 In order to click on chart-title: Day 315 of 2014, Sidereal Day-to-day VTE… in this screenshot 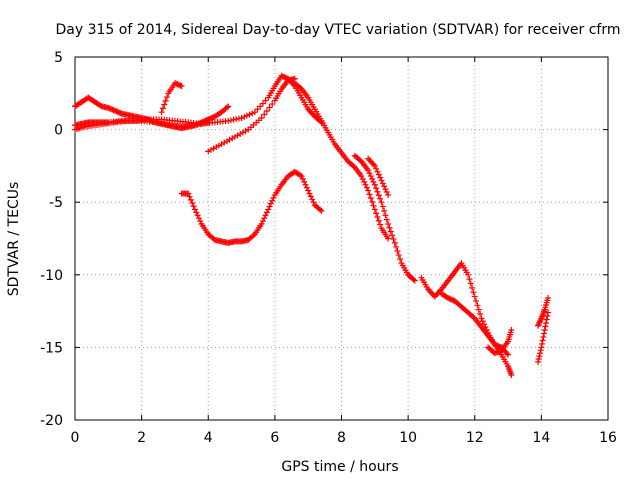, I will do `click(338, 30)`.